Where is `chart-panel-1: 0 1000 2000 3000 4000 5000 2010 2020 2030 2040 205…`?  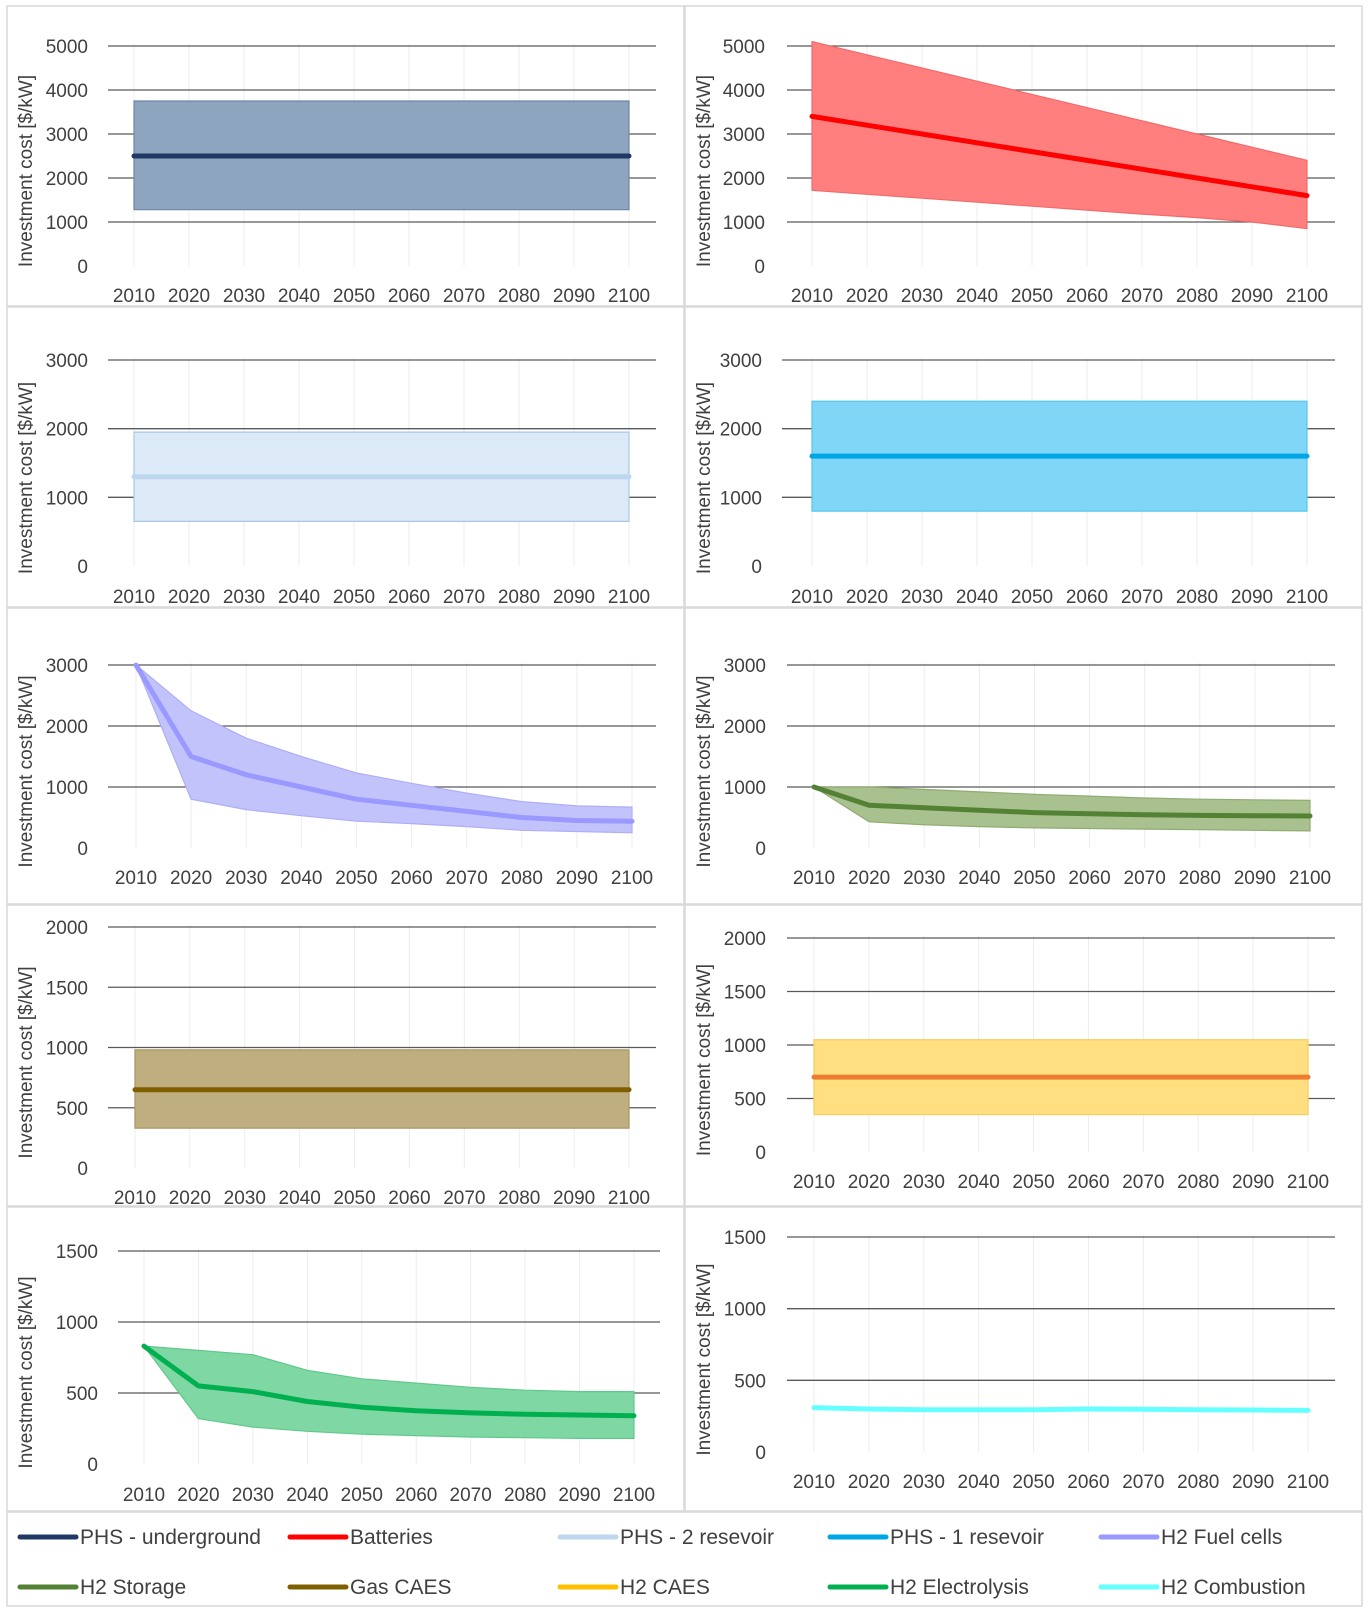
chart-panel-1: 0 1000 2000 3000 4000 5000 2010 2020 2030 2040 205… is located at coordinates (345, 156).